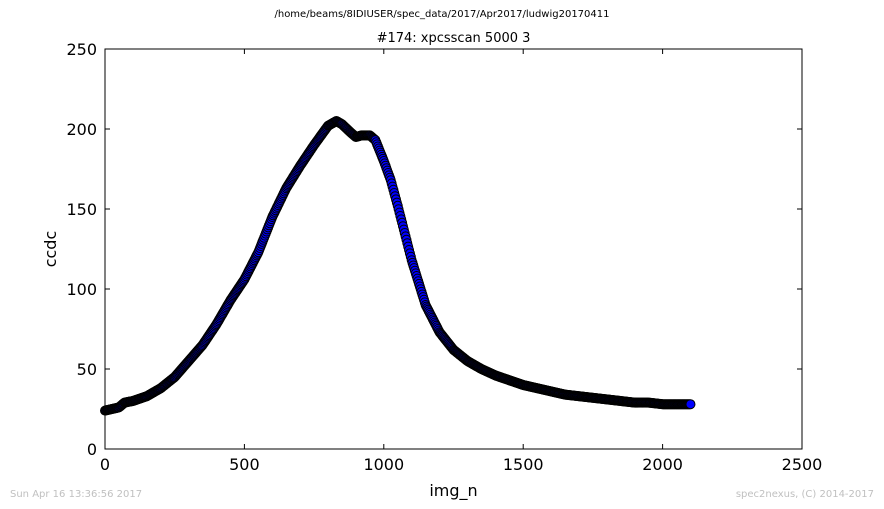 The height and width of the screenshot is (509, 884). I want to click on x-tick-label: 0, so click(105, 464).